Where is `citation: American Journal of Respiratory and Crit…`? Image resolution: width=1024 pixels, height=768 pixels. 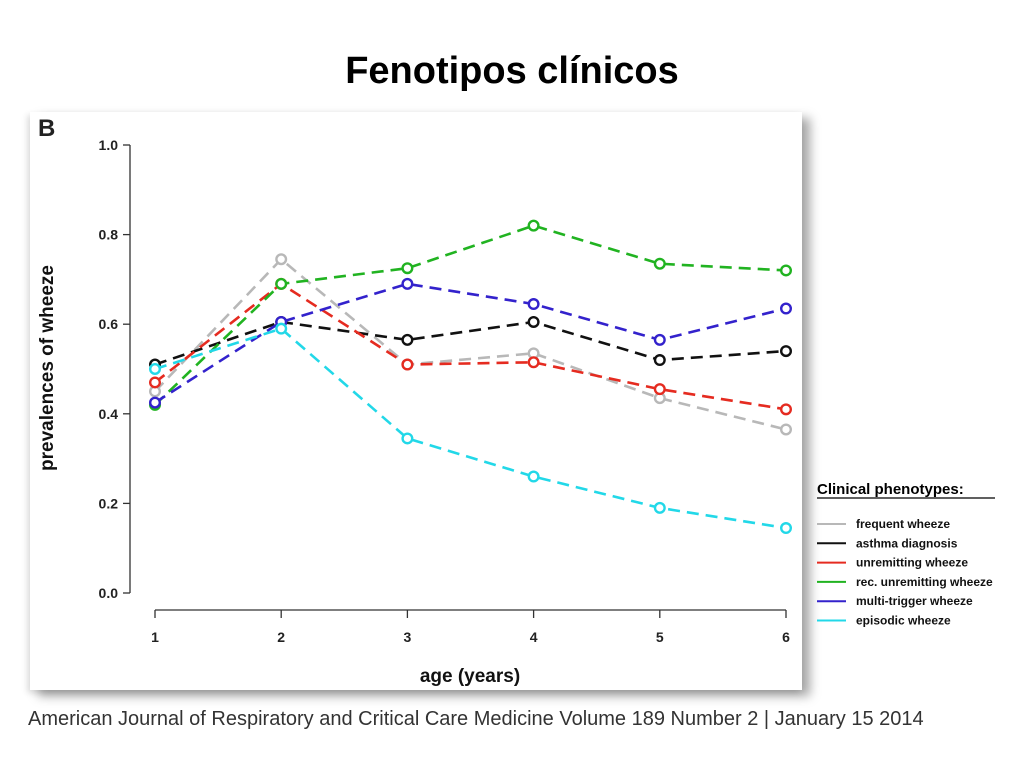 citation: American Journal of Respiratory and Crit… is located at coordinates (476, 719).